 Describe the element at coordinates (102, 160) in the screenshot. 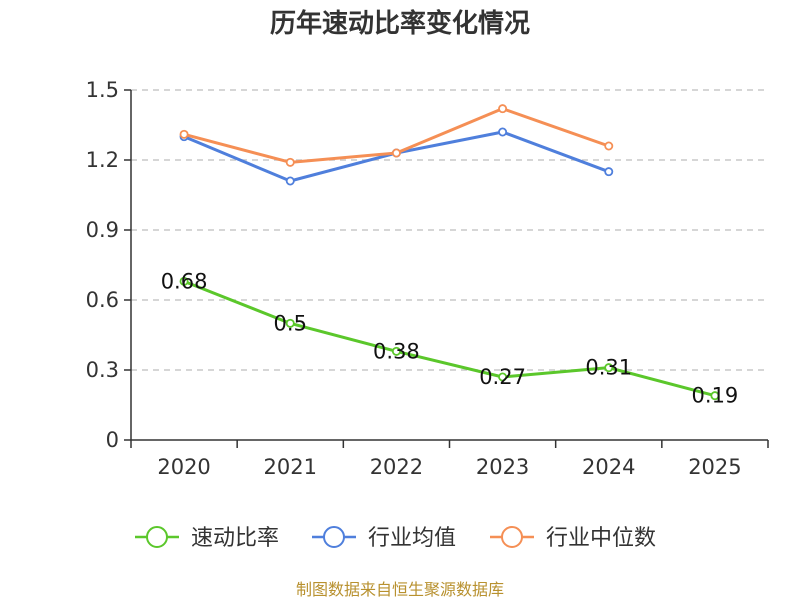

I see `y-tick-label: 1.2` at that location.